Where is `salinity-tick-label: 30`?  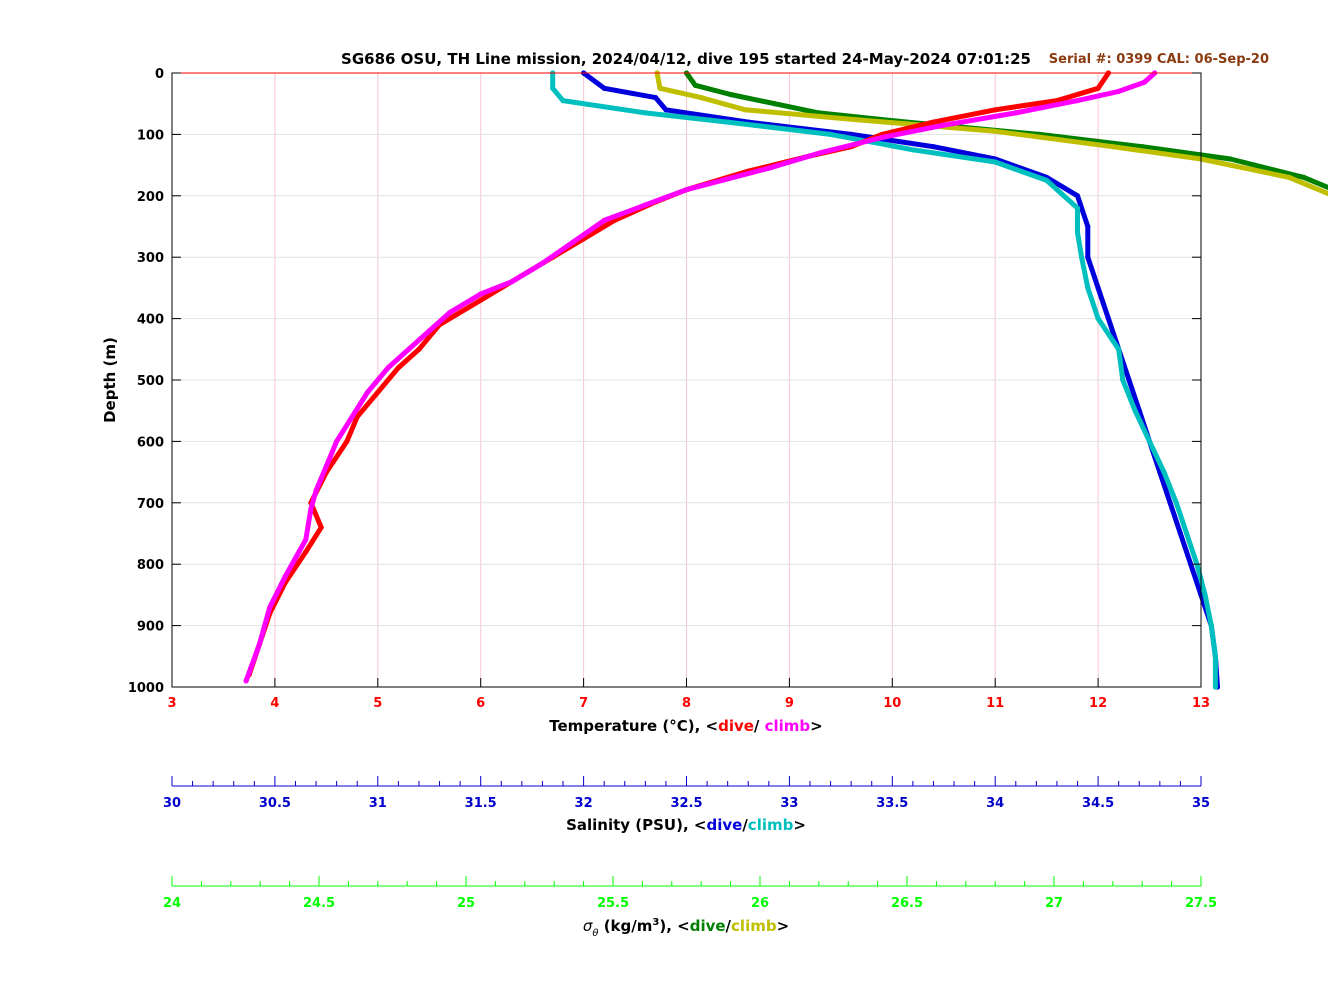
salinity-tick-label: 30 is located at coordinates (172, 803).